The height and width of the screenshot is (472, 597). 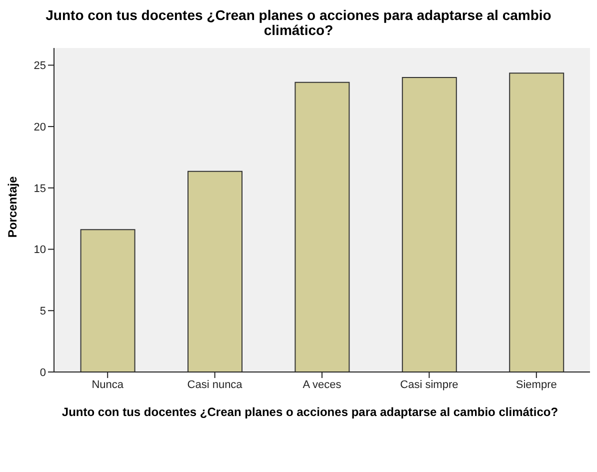 I want to click on chart-title: Junto con tus docentes ¿Crean planes o acciones para adaptarse al cambio climático?, so click(x=298, y=23).